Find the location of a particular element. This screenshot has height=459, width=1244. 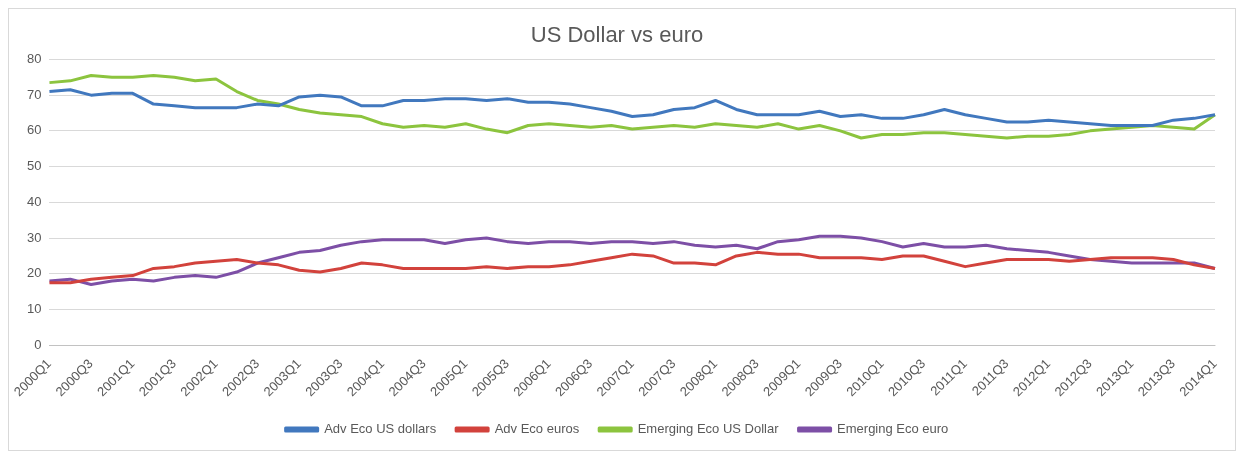

legend-label: Emerging Eco euro is located at coordinates (893, 429).